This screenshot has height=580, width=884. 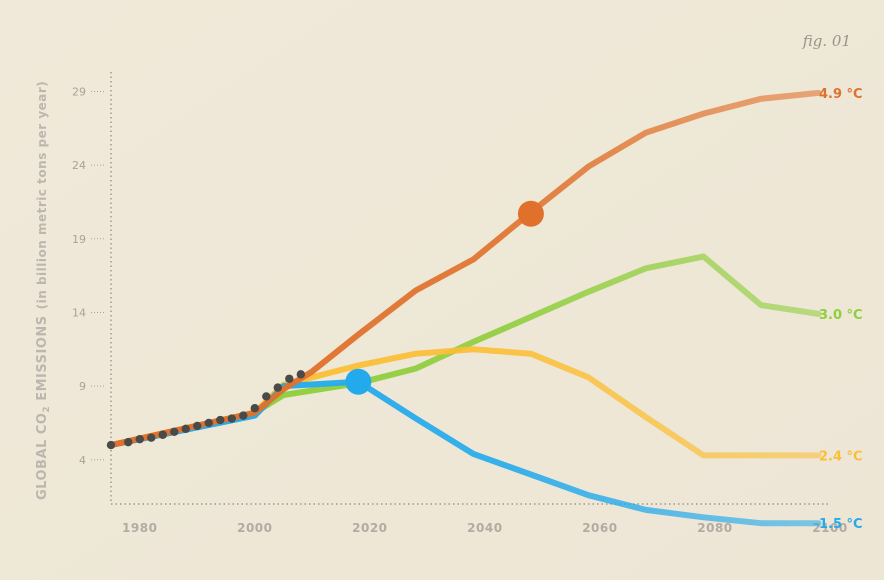 What do you see at coordinates (79, 165) in the screenshot?
I see `y-tick-label: 24` at bounding box center [79, 165].